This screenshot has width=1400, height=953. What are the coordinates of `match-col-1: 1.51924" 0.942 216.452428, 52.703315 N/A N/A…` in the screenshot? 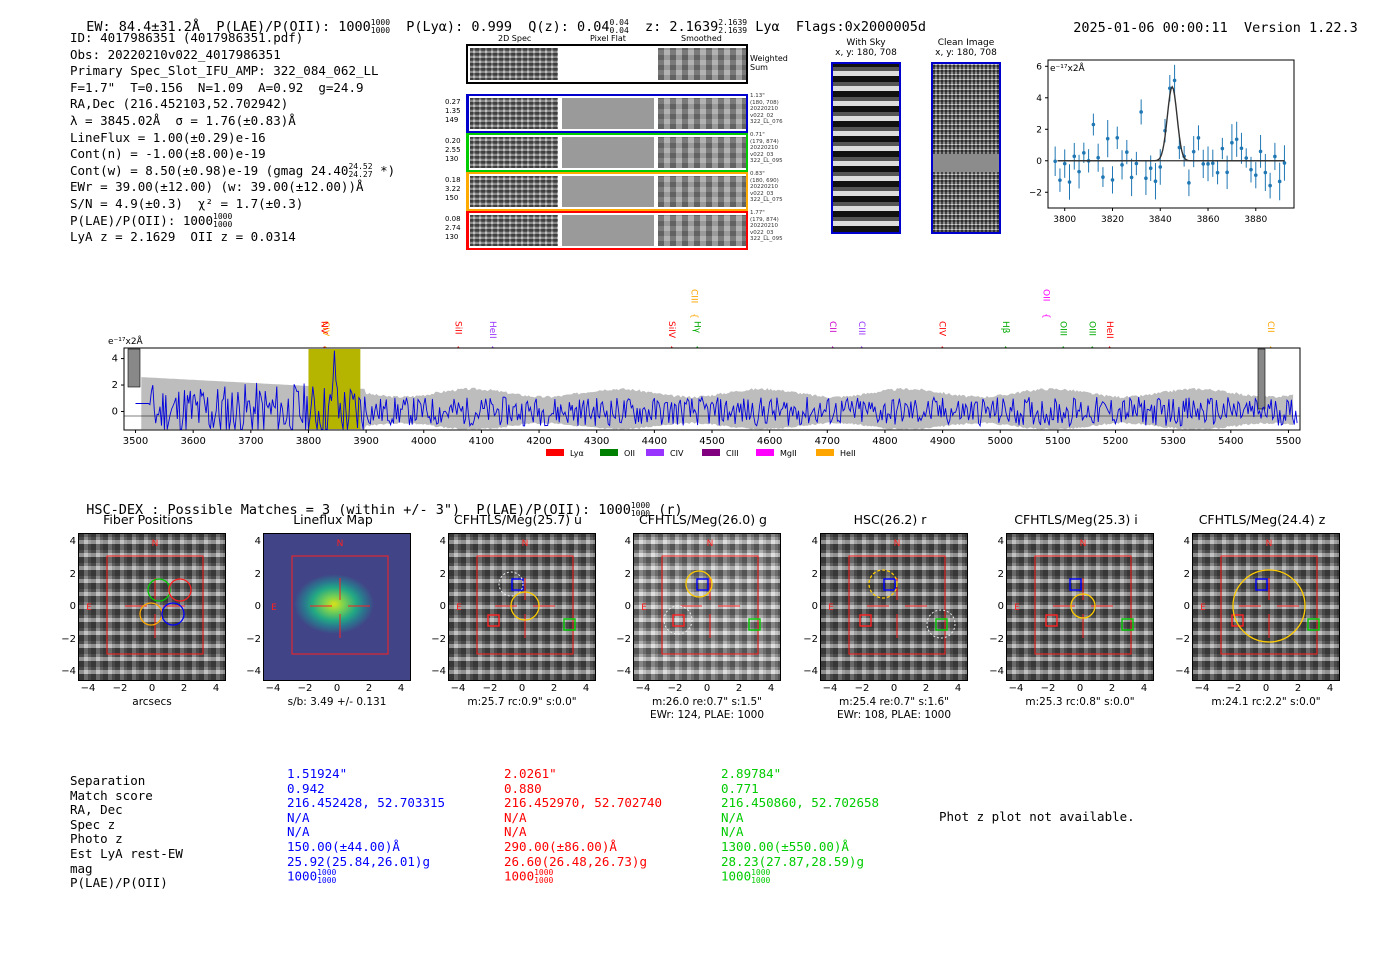 It's located at (366, 825).